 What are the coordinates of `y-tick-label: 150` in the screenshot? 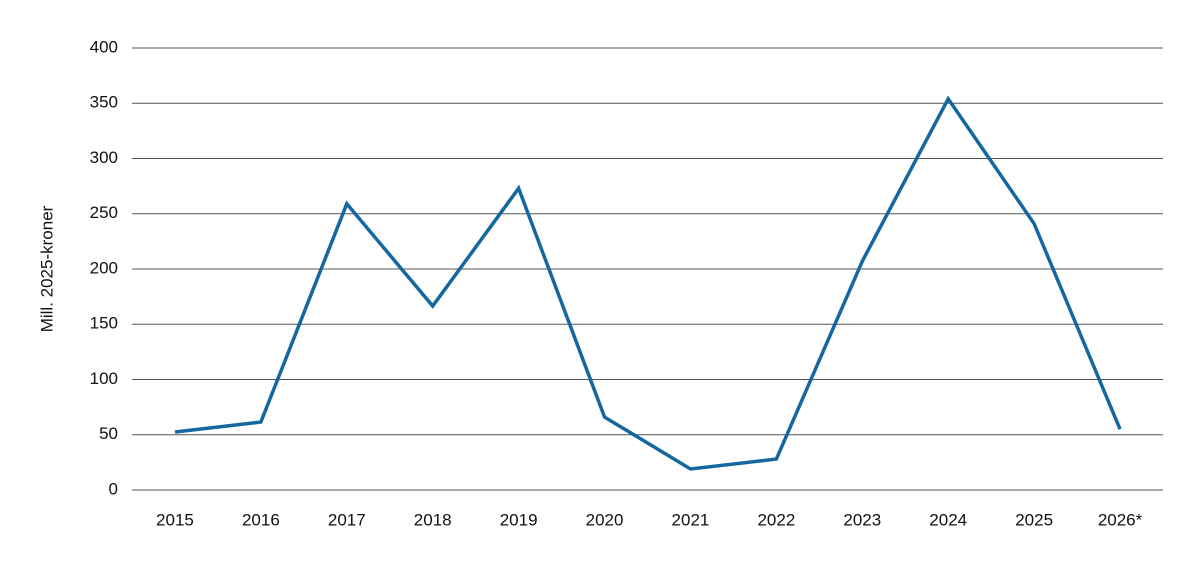 It's located at (104, 323).